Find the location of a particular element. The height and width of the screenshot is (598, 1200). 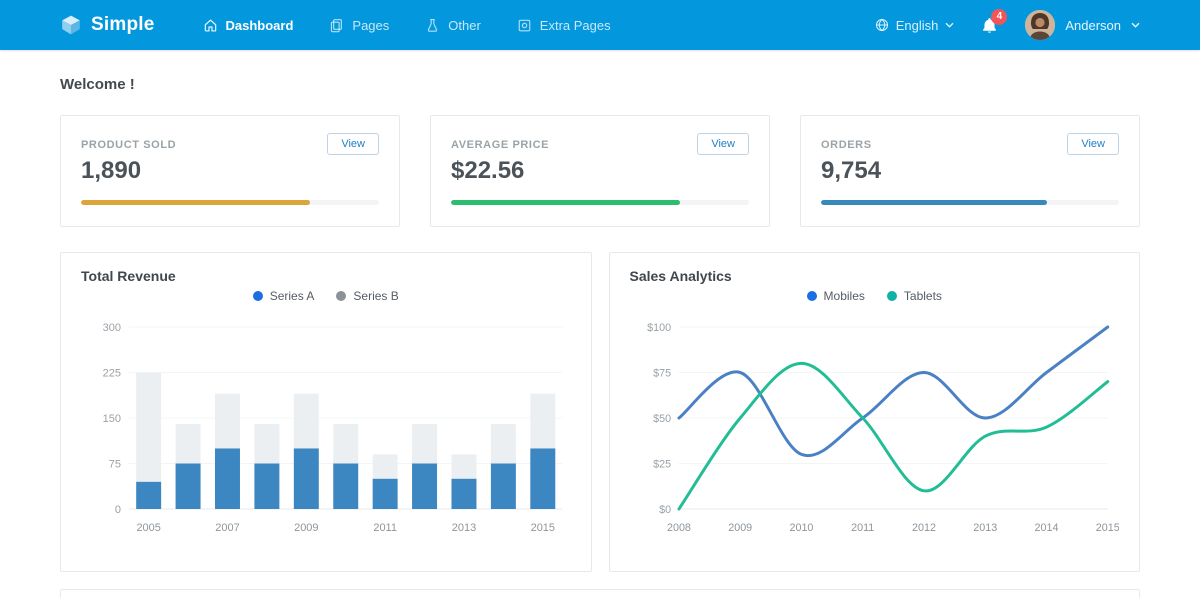

user-avatar is located at coordinates (1040, 25).